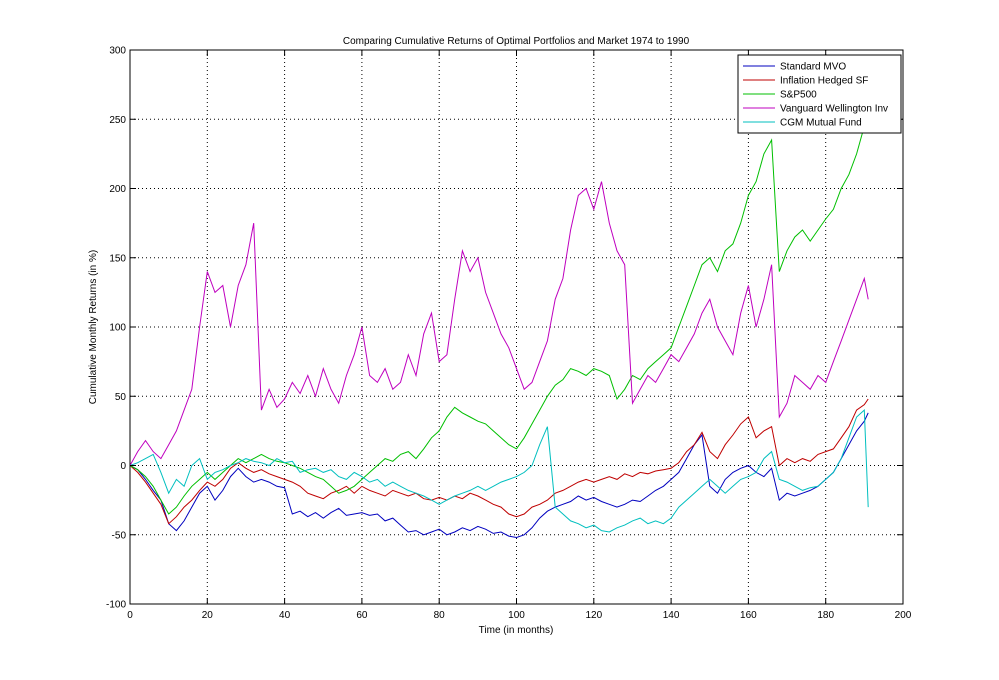 The height and width of the screenshot is (680, 999). What do you see at coordinates (117, 258) in the screenshot?
I see `y-tick-label: 150` at bounding box center [117, 258].